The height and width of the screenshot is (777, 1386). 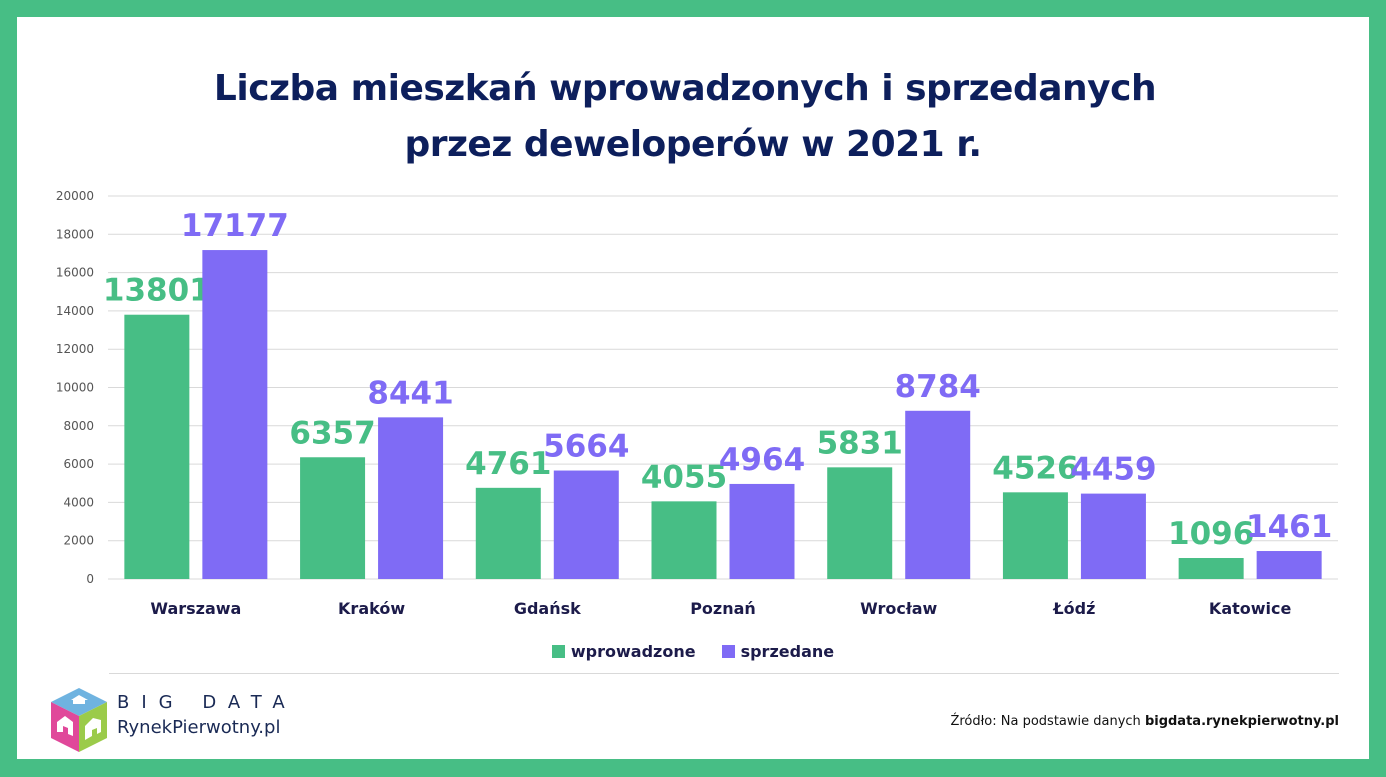 I want to click on data-label-wprowadzone: 4526, so click(x=1035, y=468).